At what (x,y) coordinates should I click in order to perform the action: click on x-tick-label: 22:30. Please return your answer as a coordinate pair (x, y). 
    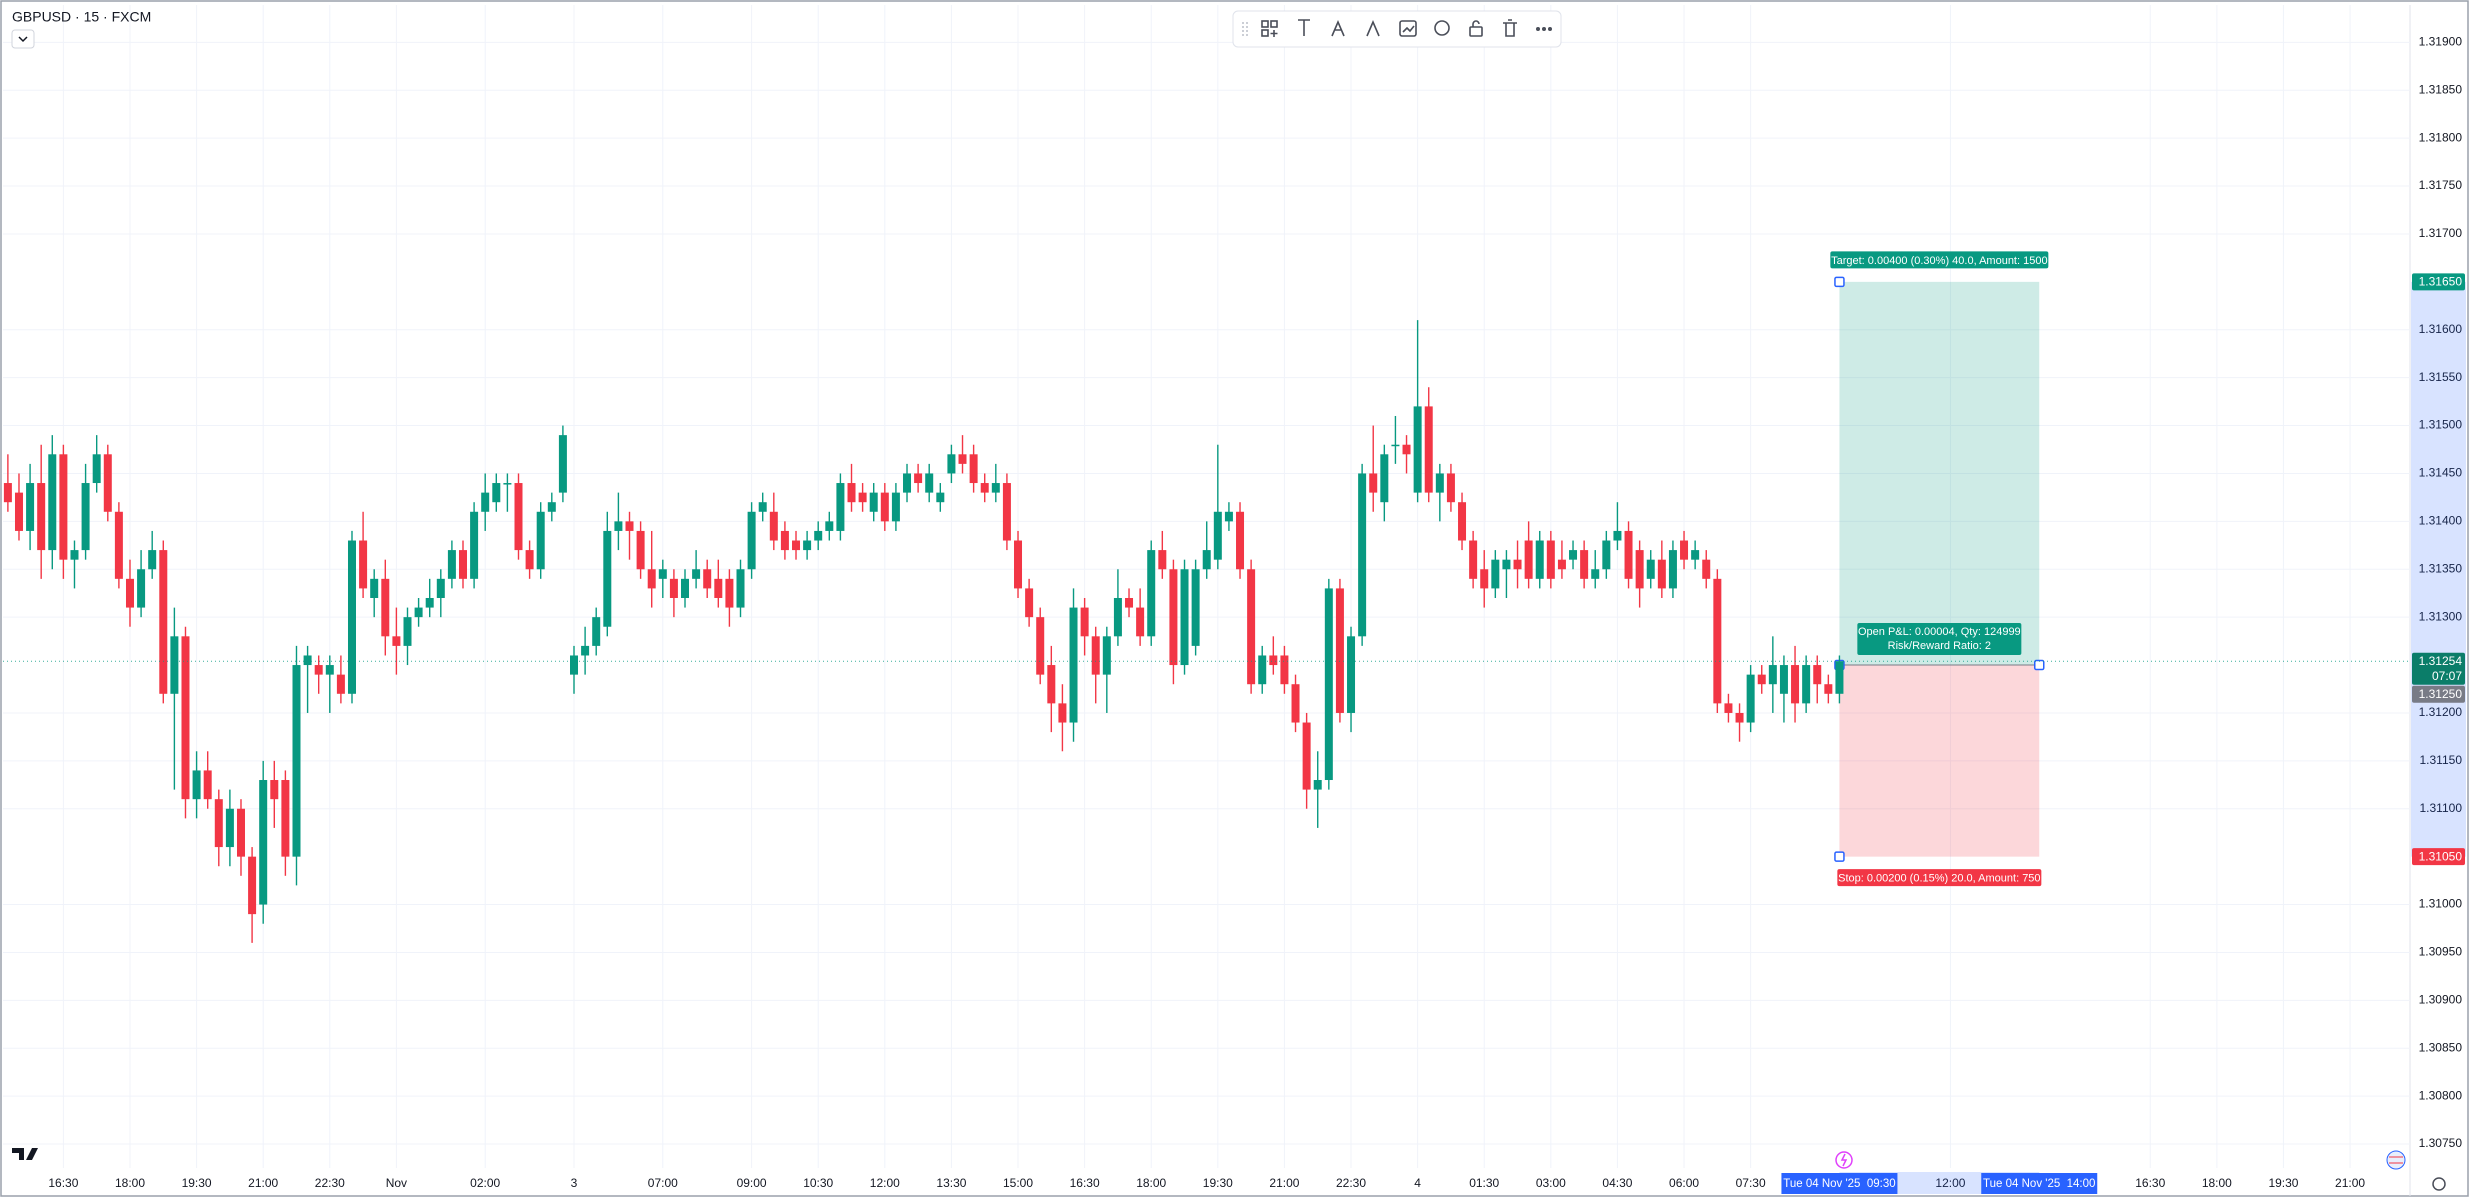
    Looking at the image, I should click on (330, 1183).